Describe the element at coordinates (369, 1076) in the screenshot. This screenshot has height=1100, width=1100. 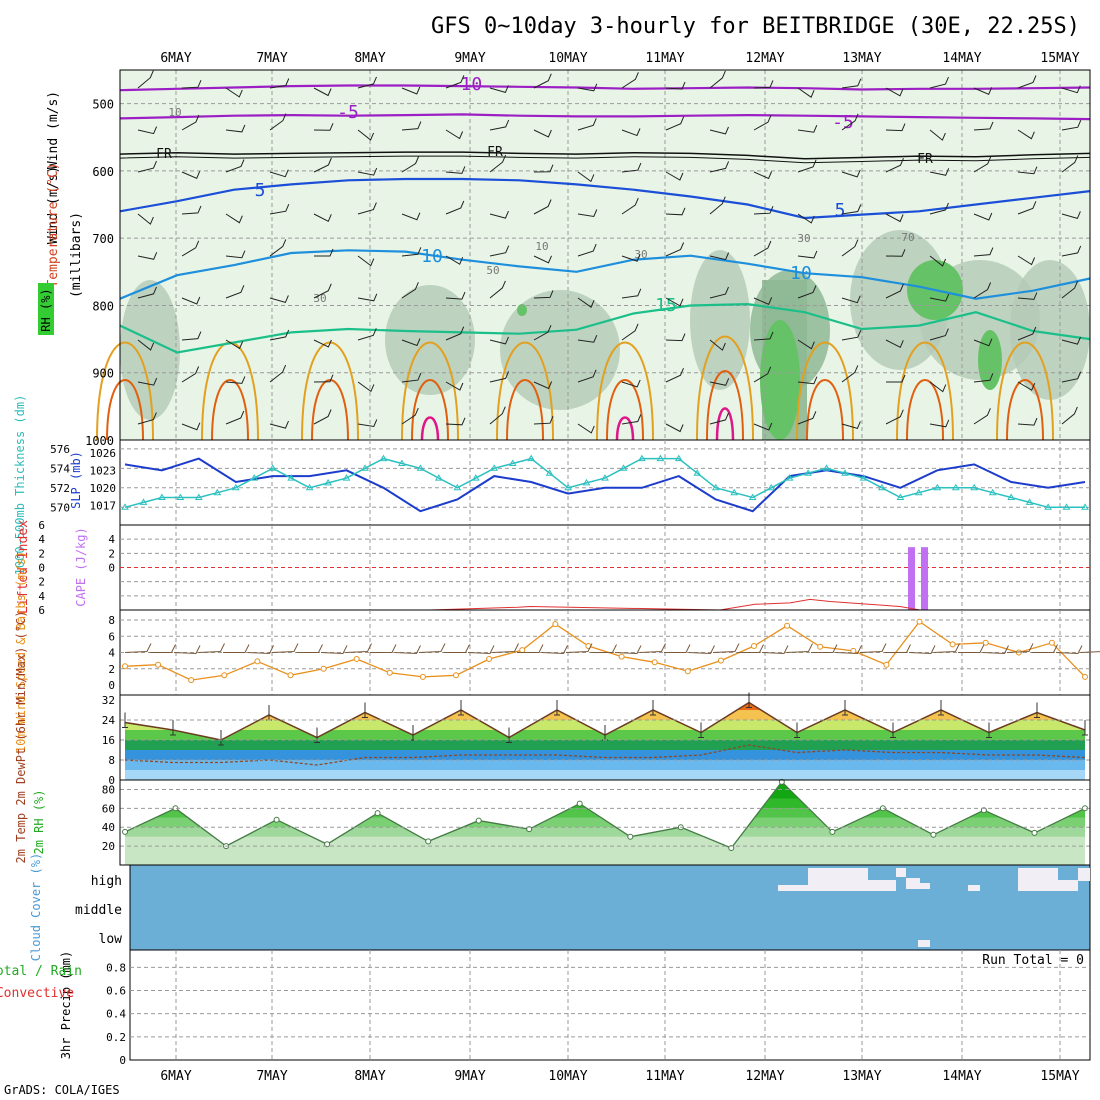
I see `bottom-date-label: 8MAY` at that location.